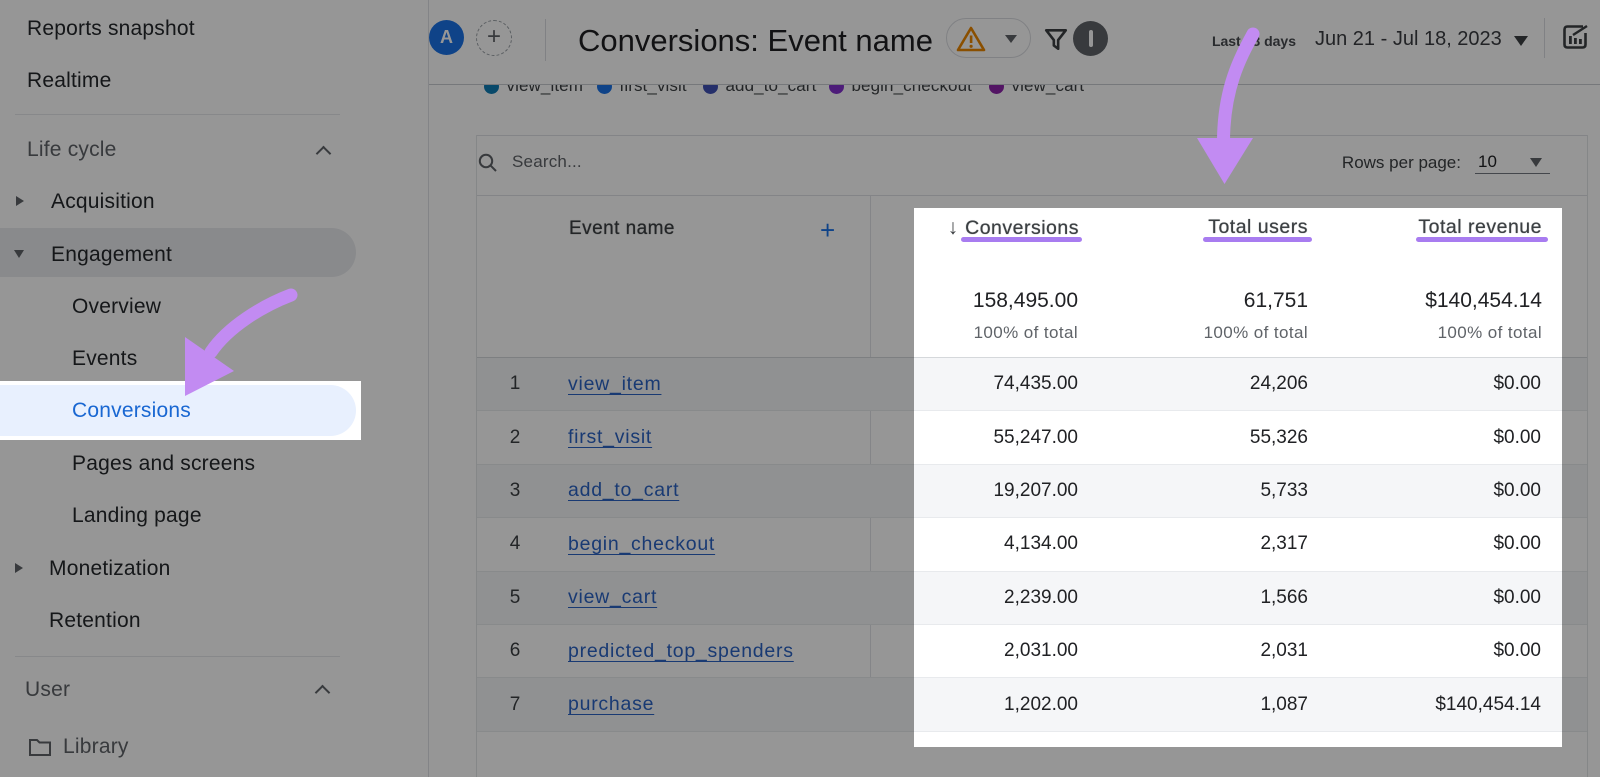  What do you see at coordinates (610, 437) in the screenshot?
I see `event-name-link: first_visit` at bounding box center [610, 437].